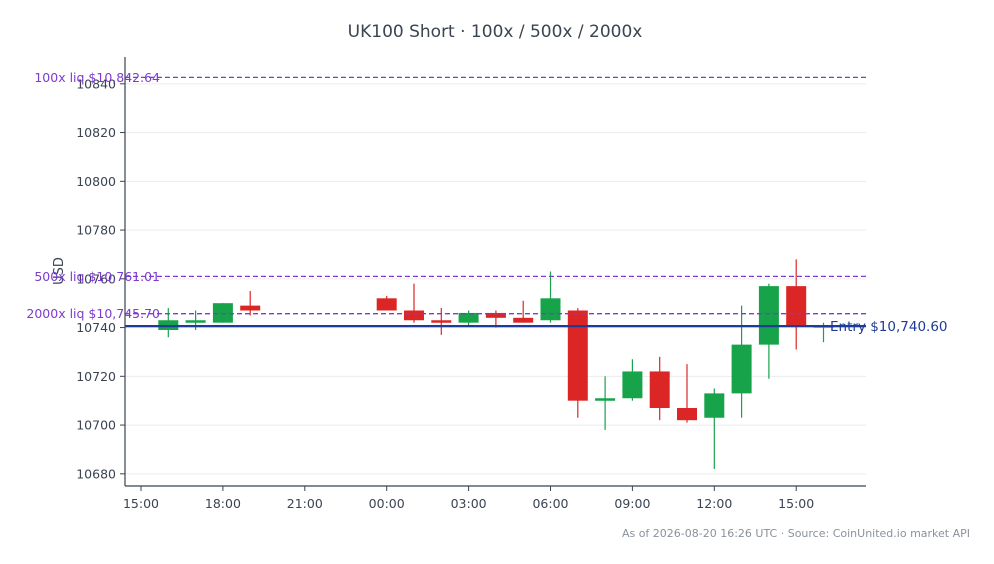  Describe the element at coordinates (469, 503) in the screenshot. I see `x-tick-label: 03:00` at that location.